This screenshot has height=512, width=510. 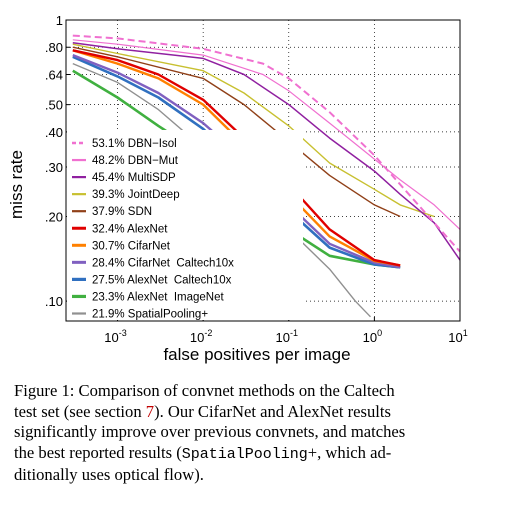 What do you see at coordinates (457, 336) in the screenshot?
I see `x-tick-label: 10¹` at bounding box center [457, 336].